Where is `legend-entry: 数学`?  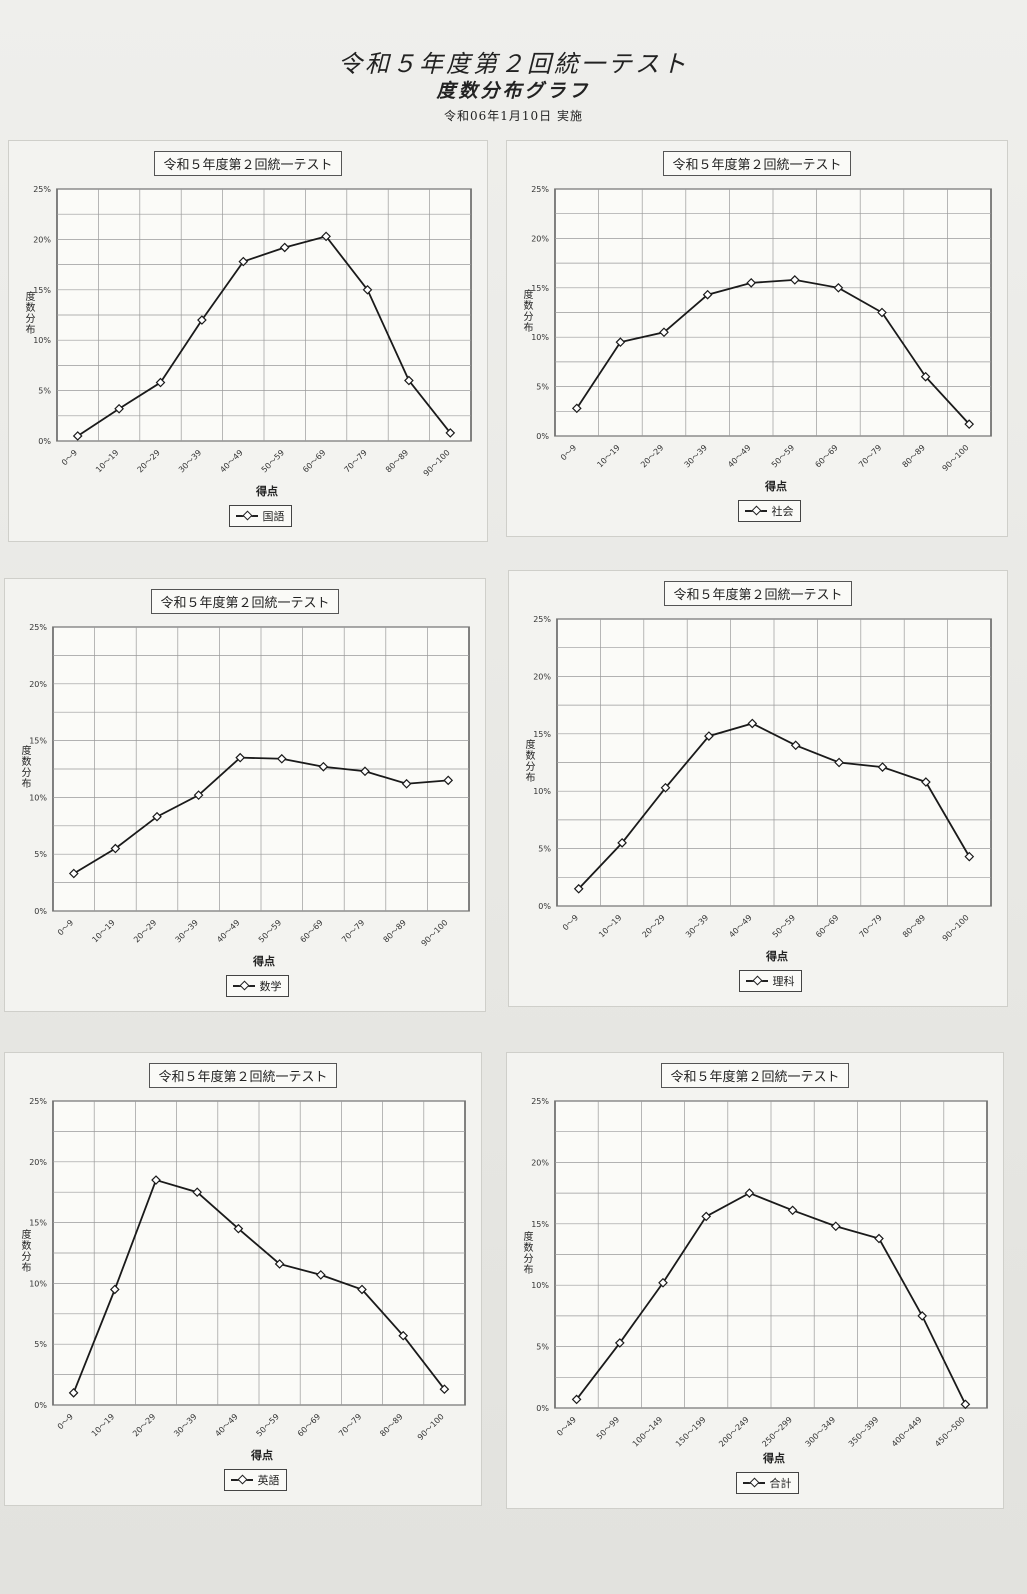 legend-entry: 数学 is located at coordinates (270, 986).